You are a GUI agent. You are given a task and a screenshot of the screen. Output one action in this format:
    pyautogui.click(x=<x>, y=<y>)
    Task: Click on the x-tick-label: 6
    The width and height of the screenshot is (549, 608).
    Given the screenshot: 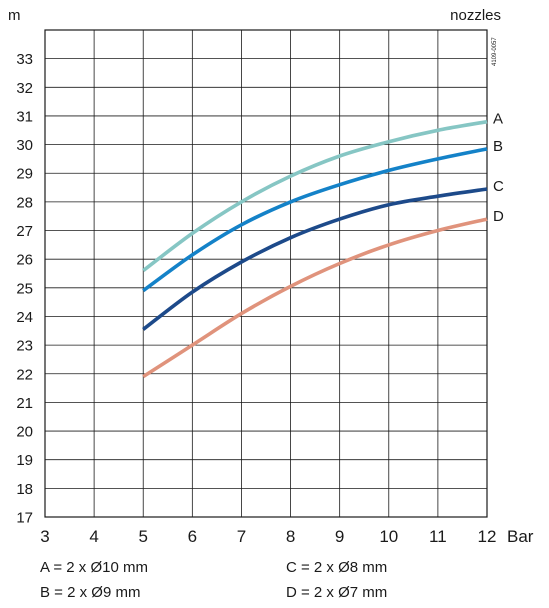 What is the action you would take?
    pyautogui.click(x=192, y=536)
    